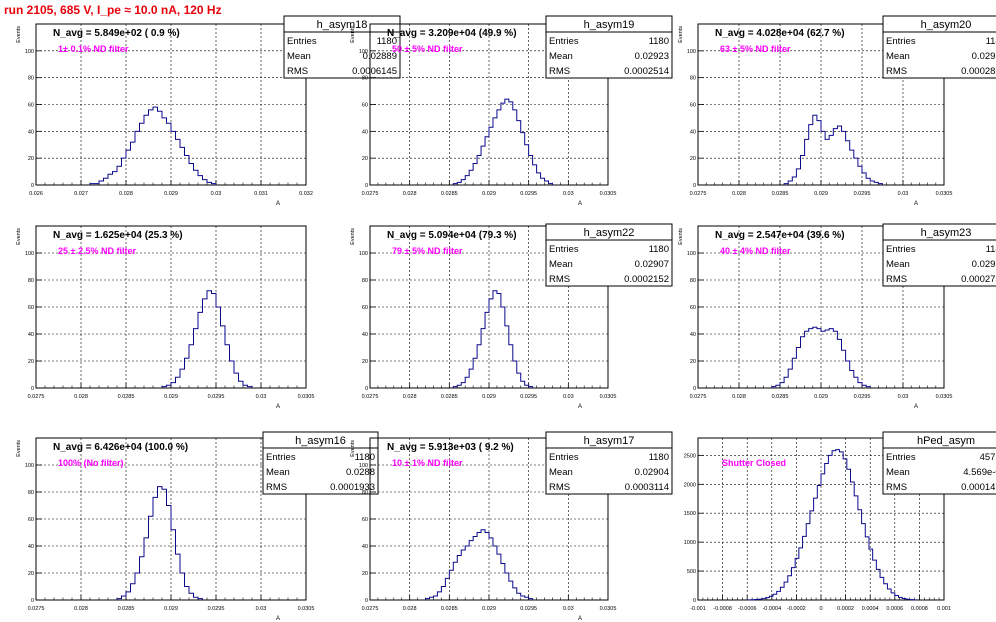 The height and width of the screenshot is (622, 996). What do you see at coordinates (360, 472) in the screenshot?
I see `stats-value: 0.0288` at bounding box center [360, 472].